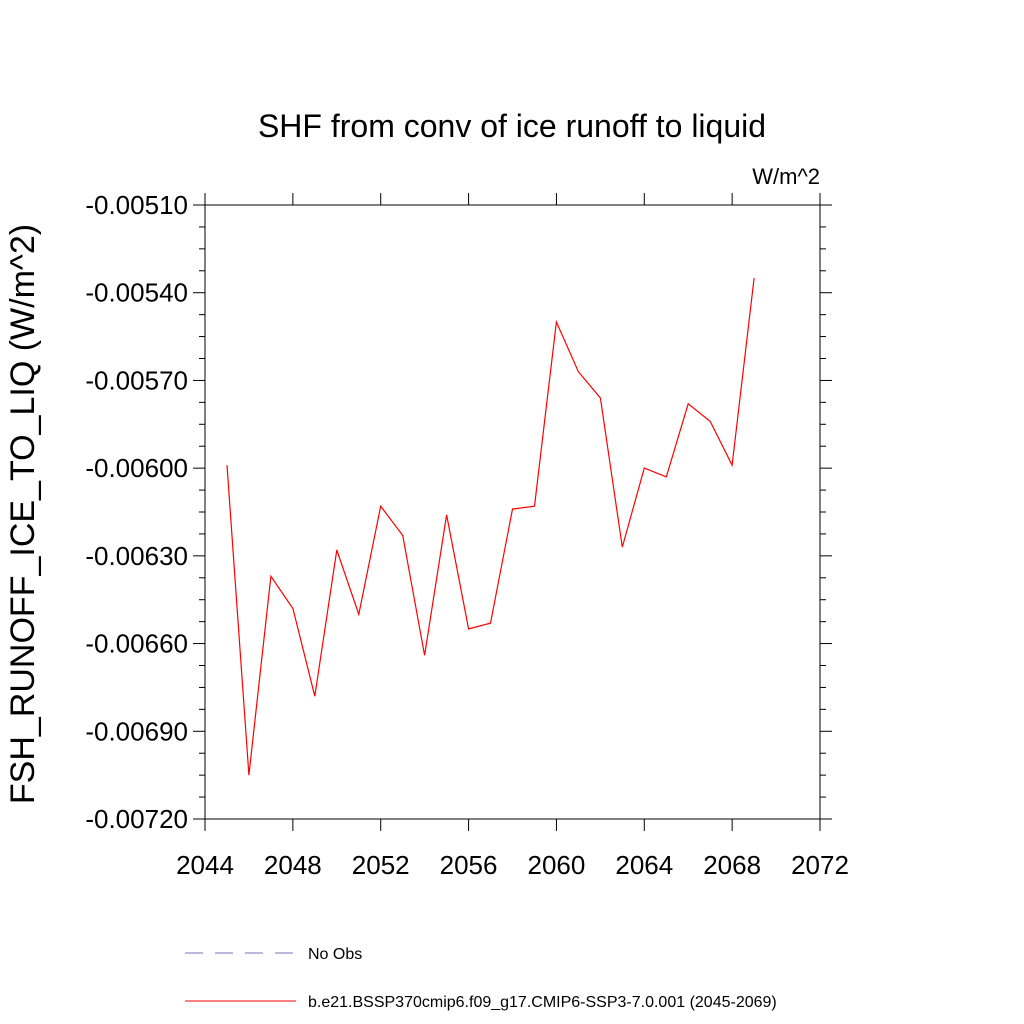  Describe the element at coordinates (786, 176) in the screenshot. I see `units-label: W/m^2` at that location.